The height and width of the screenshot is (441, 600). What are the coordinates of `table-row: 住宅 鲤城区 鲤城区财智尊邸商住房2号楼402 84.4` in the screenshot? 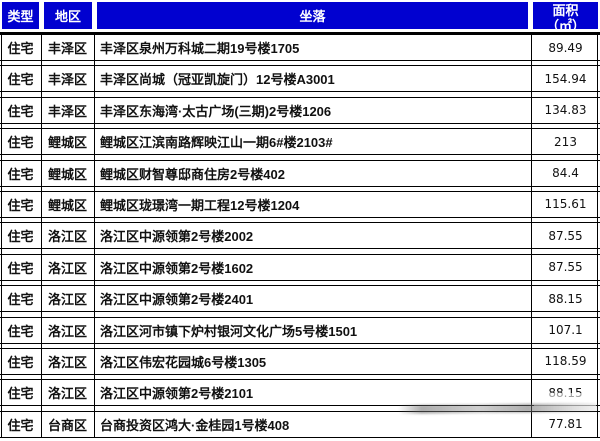 It's located at (300, 173).